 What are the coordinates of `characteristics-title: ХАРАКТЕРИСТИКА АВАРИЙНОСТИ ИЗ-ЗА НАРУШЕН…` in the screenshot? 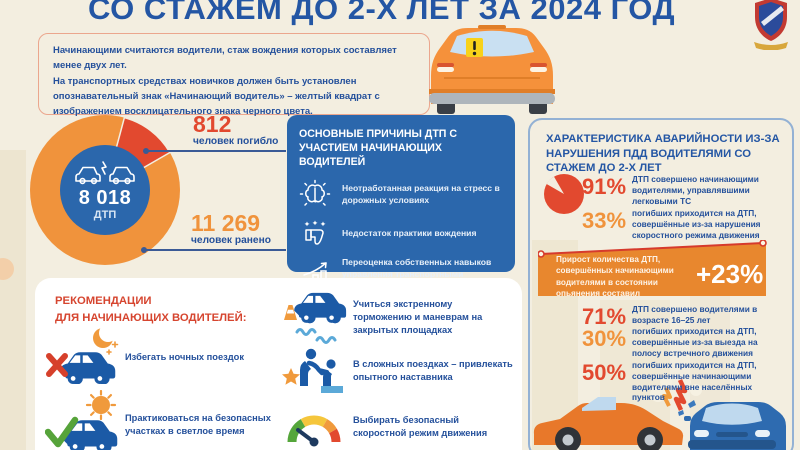 It's located at (663, 154).